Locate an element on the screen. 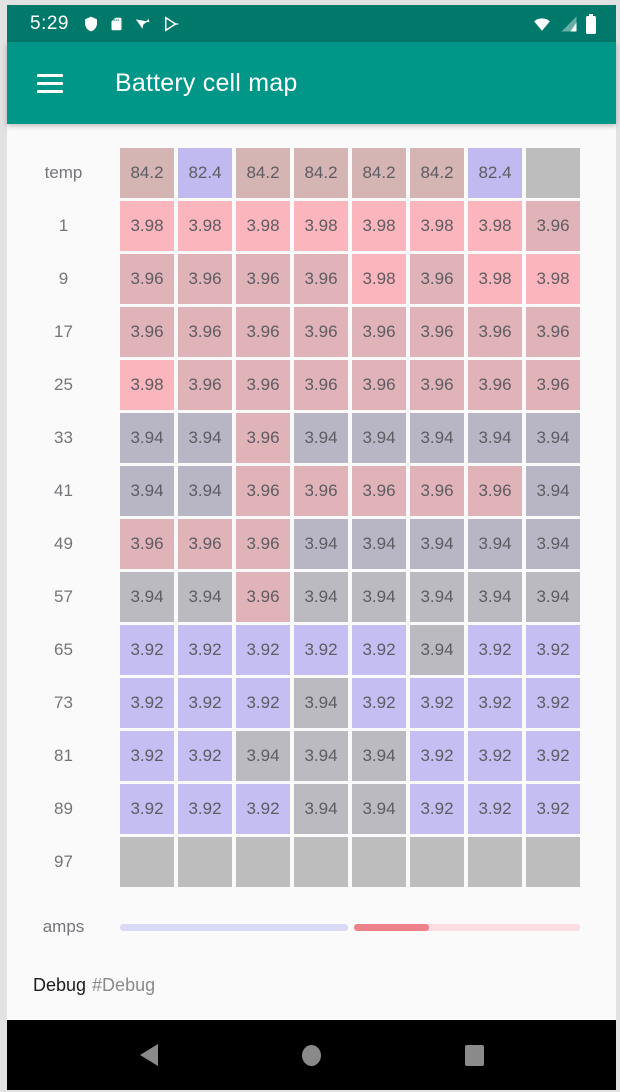 This screenshot has height=1092, width=620. row-label: 57 is located at coordinates (63, 596).